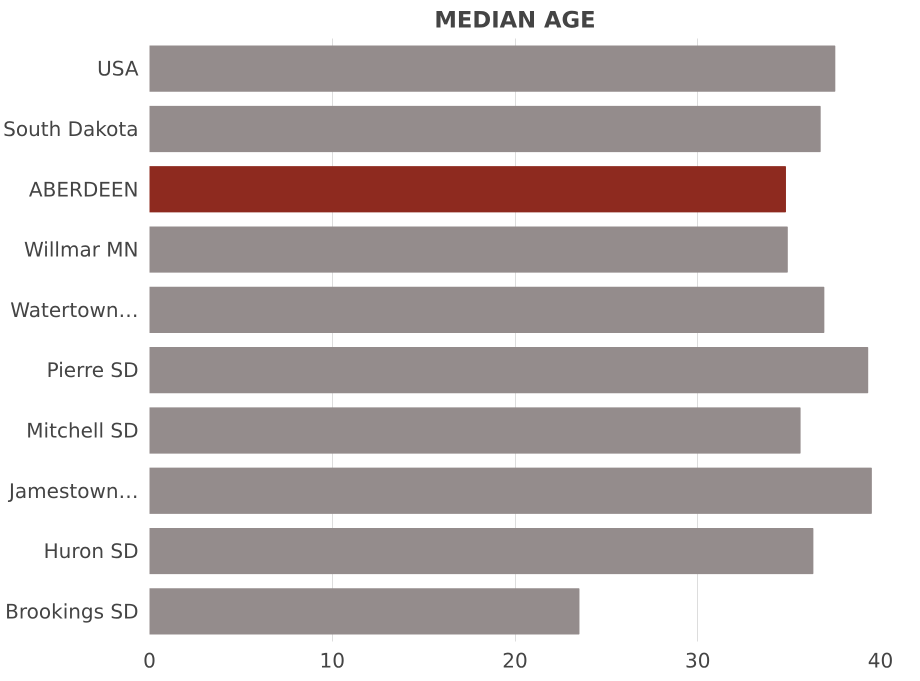  Describe the element at coordinates (81, 250) in the screenshot. I see `y-tick-label: Willmar MN` at that location.